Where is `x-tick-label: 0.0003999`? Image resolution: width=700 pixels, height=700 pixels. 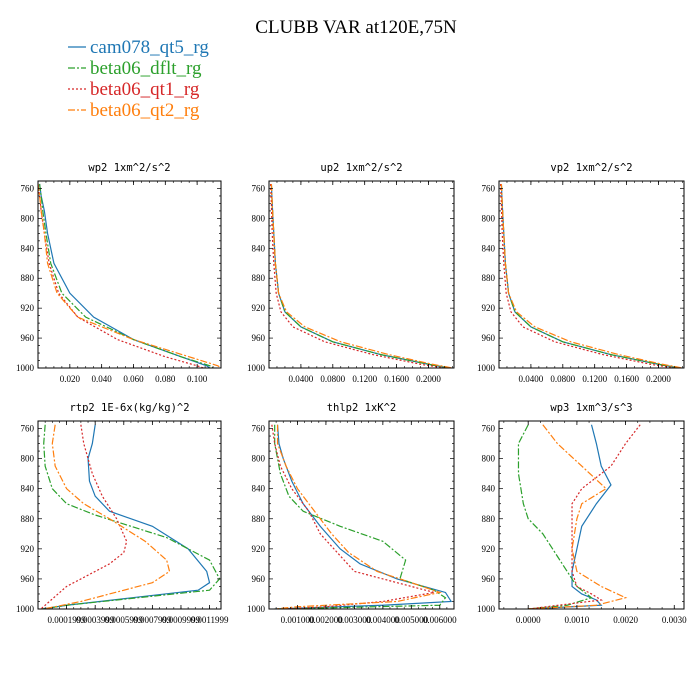
x-tick-label: 0.0003999 is located at coordinates (95, 620).